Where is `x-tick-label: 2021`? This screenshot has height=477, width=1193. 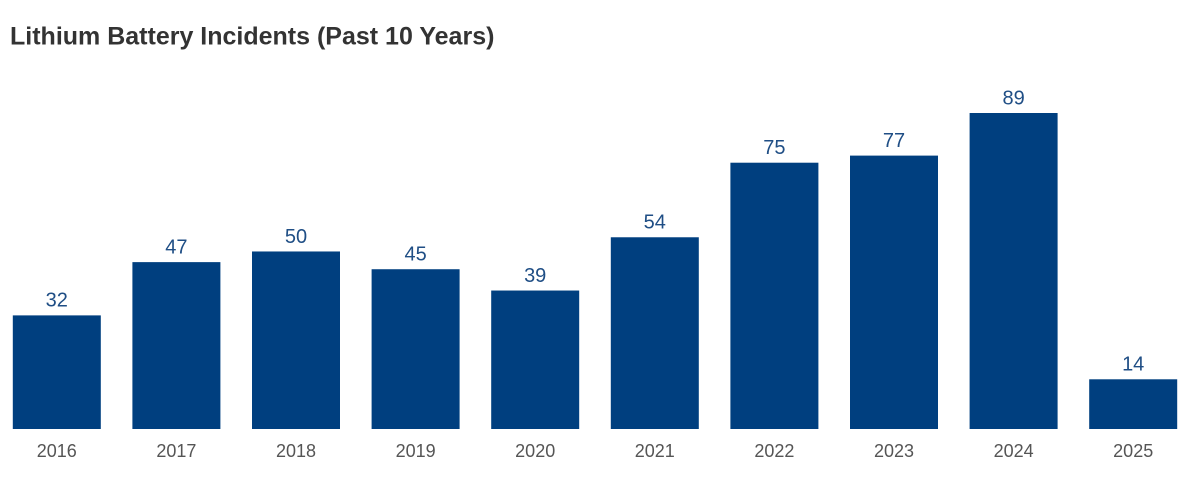
x-tick-label: 2021 is located at coordinates (655, 451).